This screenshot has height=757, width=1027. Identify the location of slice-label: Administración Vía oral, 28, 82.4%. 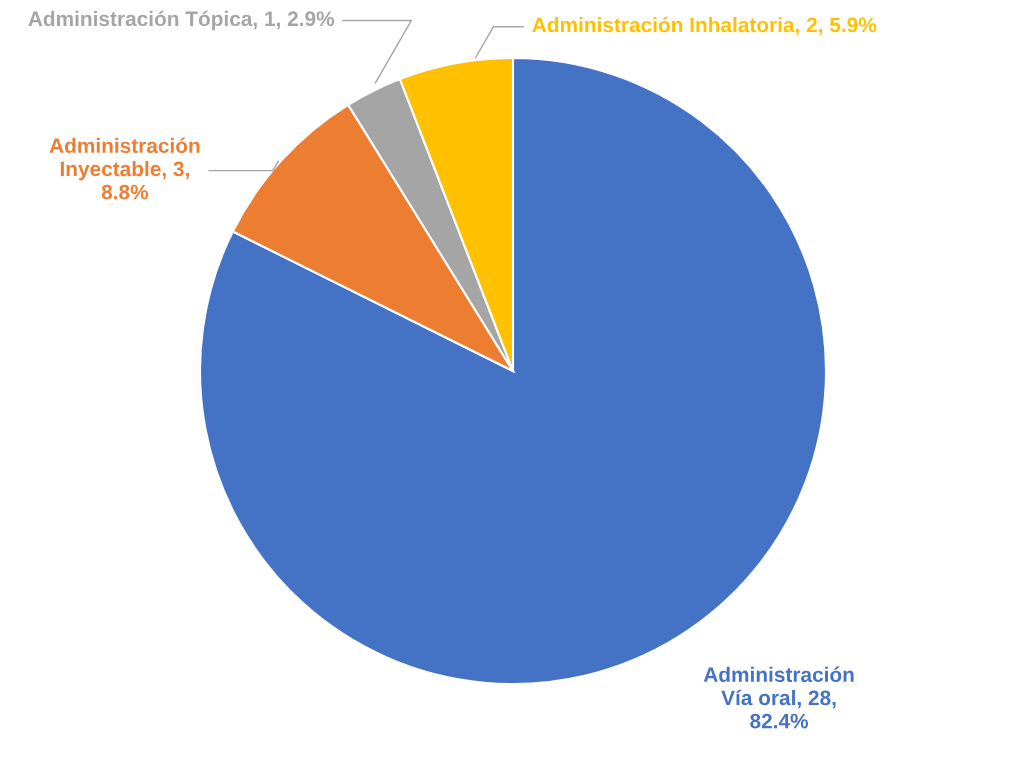
(778, 697).